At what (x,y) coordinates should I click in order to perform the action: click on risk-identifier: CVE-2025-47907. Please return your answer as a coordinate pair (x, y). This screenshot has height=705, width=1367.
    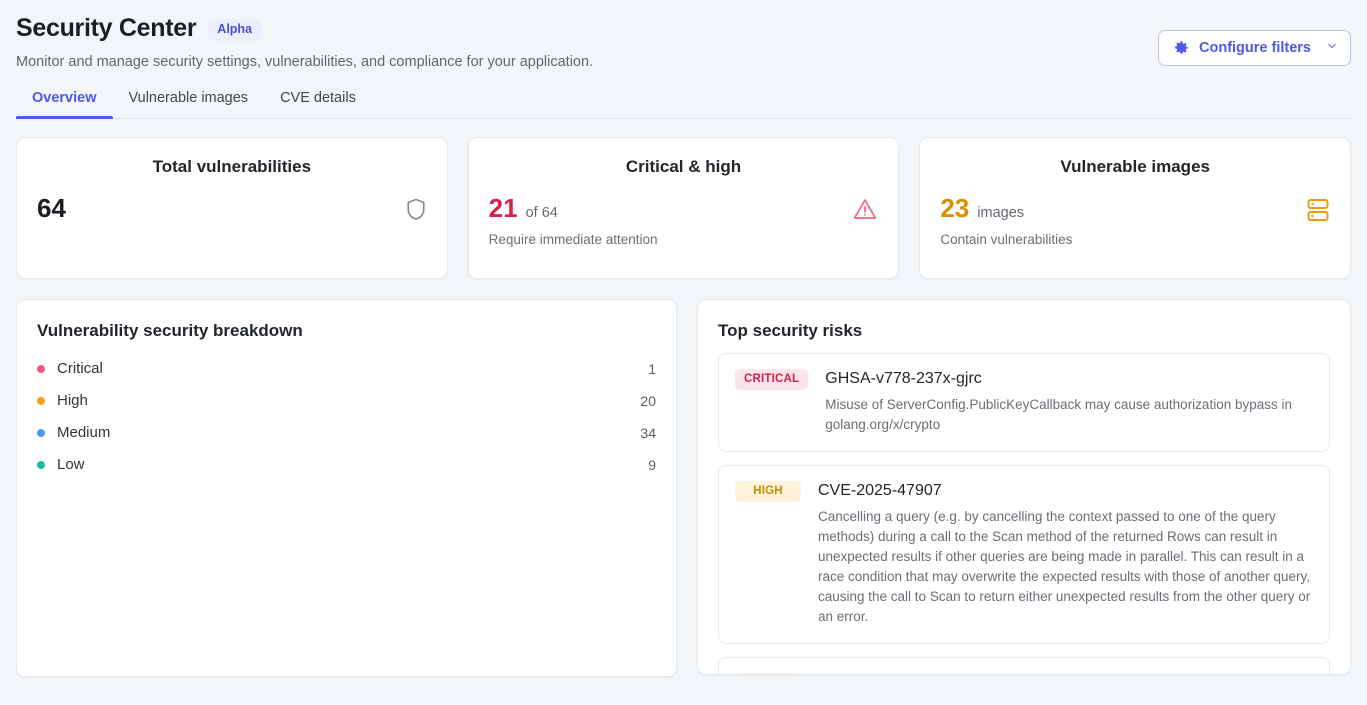
    Looking at the image, I should click on (880, 490).